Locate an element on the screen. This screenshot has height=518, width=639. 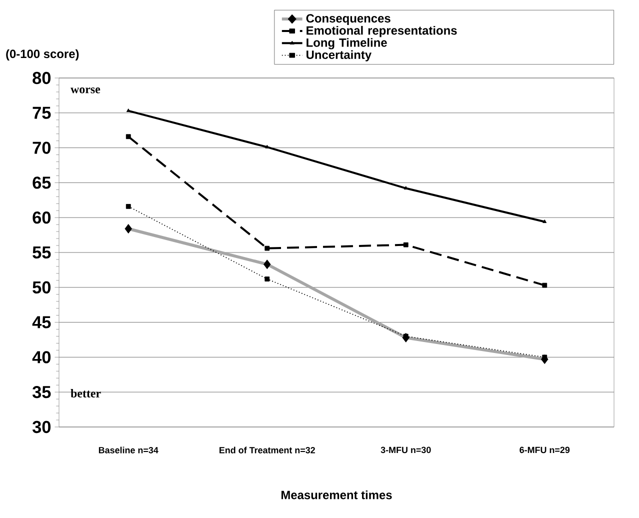
y-tick-label: 45 is located at coordinates (41, 322).